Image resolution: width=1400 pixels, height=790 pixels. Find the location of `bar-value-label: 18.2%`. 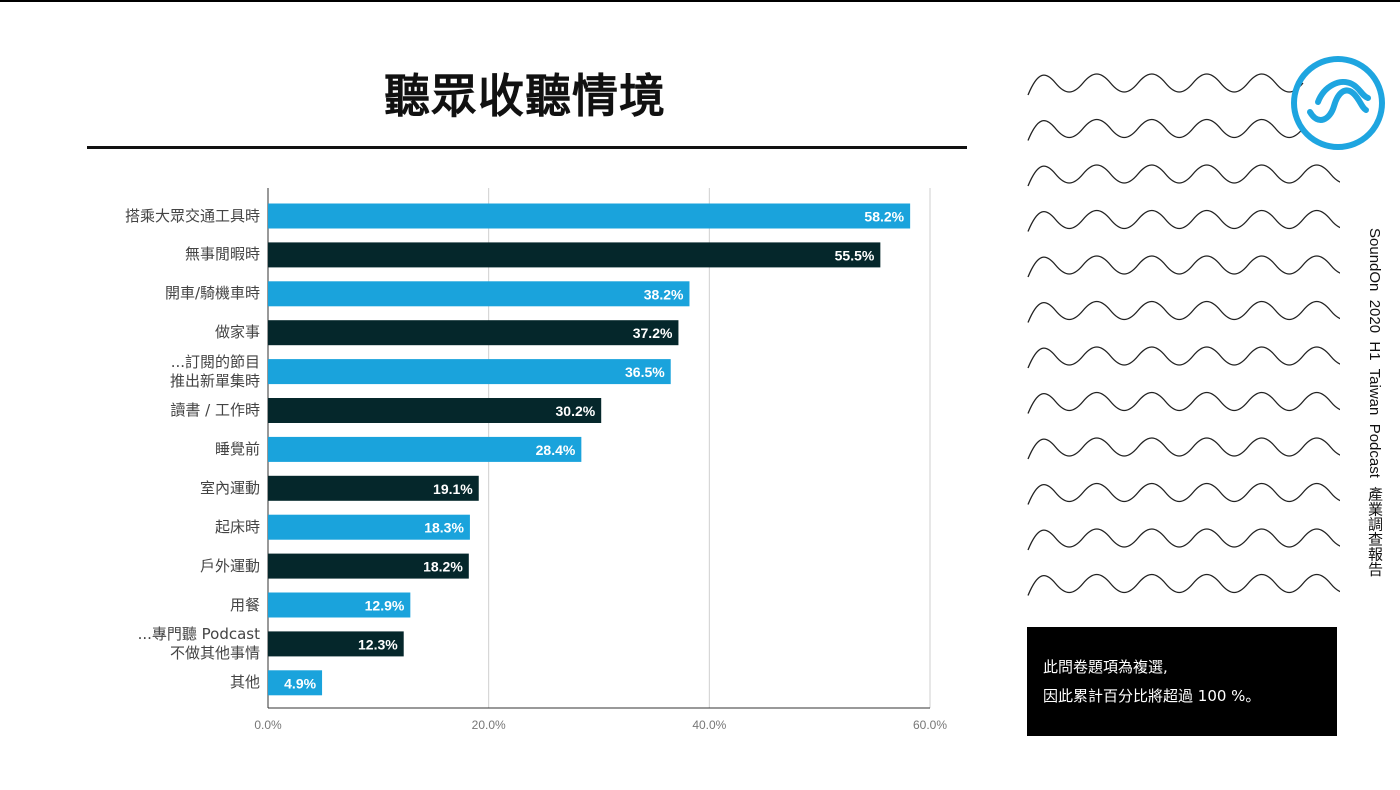

bar-value-label: 18.2% is located at coordinates (443, 567).